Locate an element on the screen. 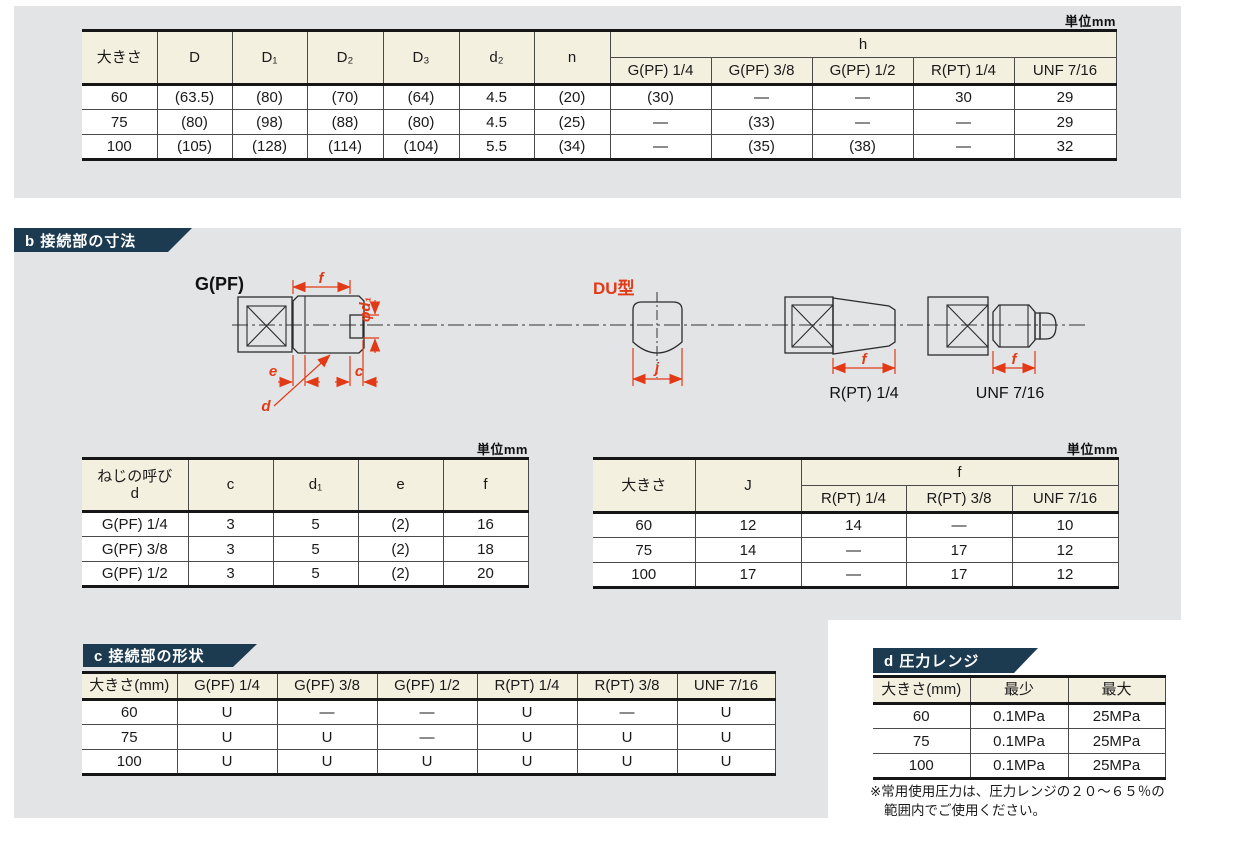 Image resolution: width=1243 pixels, height=845 pixels. table-row: G(PF) 1/4 3 5 (2) 16 is located at coordinates (305, 524).